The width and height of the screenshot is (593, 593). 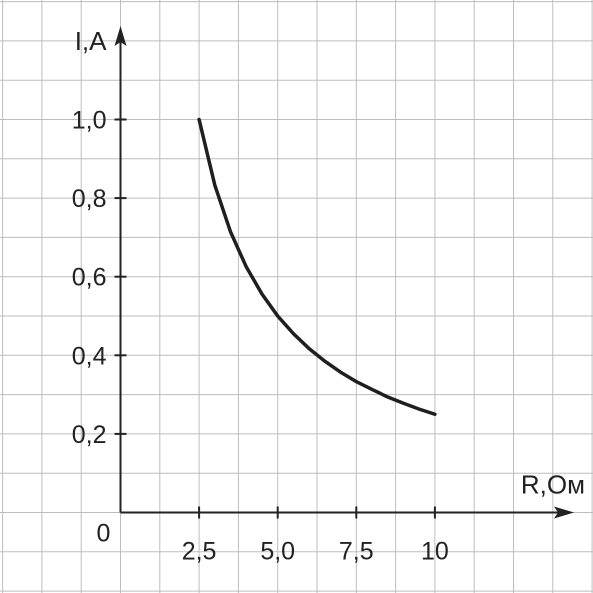 I want to click on x-axis-title: R,Ом, so click(x=553, y=485).